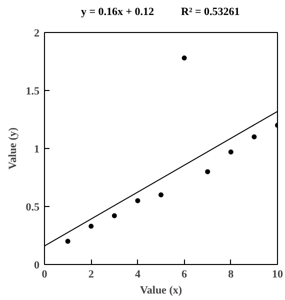 The height and width of the screenshot is (300, 285). What do you see at coordinates (117, 12) in the screenshot?
I see `text: y = 0.16x + 0.12` at bounding box center [117, 12].